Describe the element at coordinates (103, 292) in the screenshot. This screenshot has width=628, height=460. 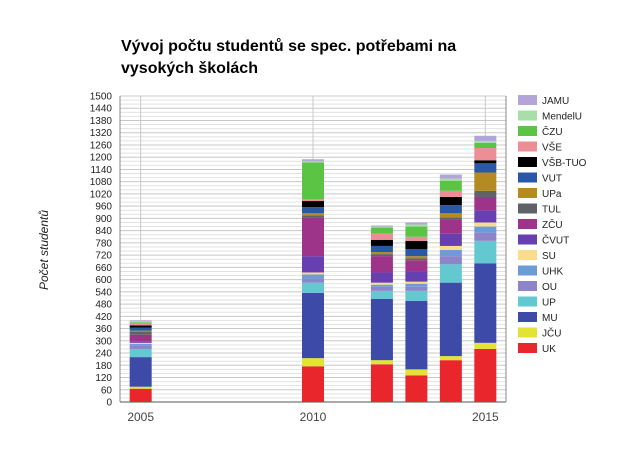
I see `y-tick-label: 540` at that location.